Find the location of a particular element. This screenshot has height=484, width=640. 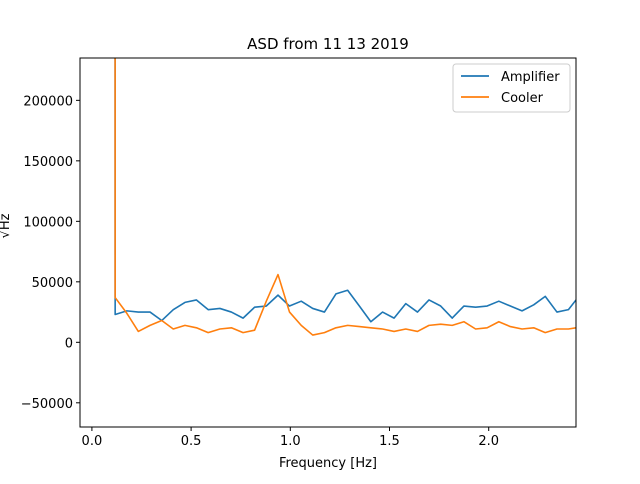

legend: Amplifier Cooler is located at coordinates (511, 88).